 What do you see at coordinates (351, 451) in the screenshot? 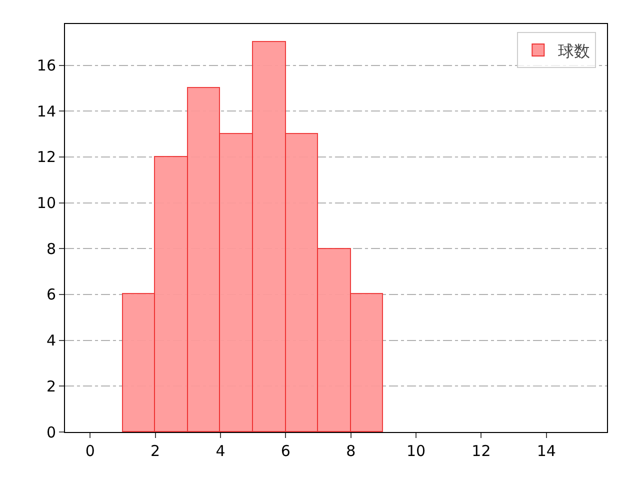
I see `x-tick-label: 8` at bounding box center [351, 451].